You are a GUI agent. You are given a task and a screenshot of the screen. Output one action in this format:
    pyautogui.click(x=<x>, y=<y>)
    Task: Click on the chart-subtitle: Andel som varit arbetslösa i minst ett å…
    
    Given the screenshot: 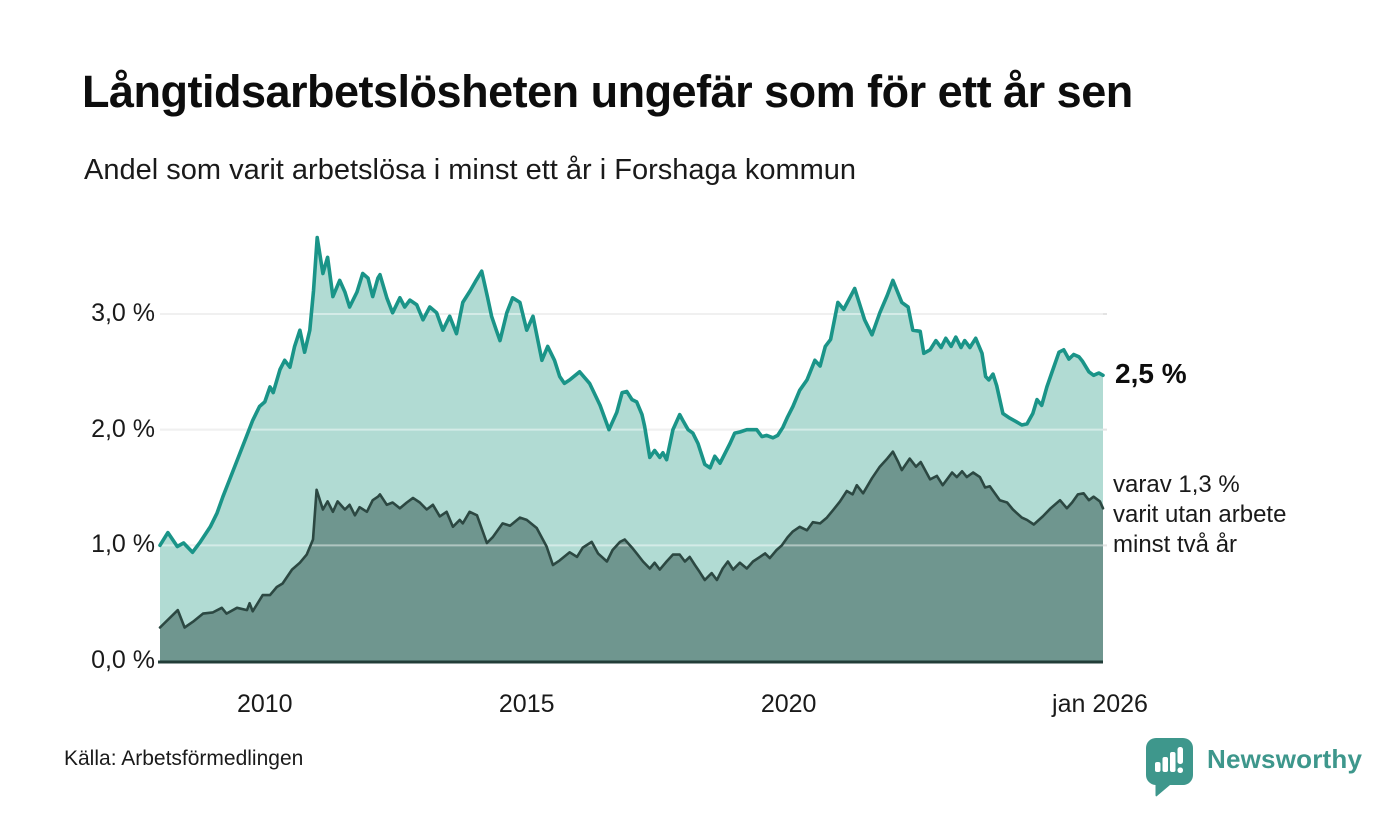 What is the action you would take?
    pyautogui.click(x=470, y=170)
    